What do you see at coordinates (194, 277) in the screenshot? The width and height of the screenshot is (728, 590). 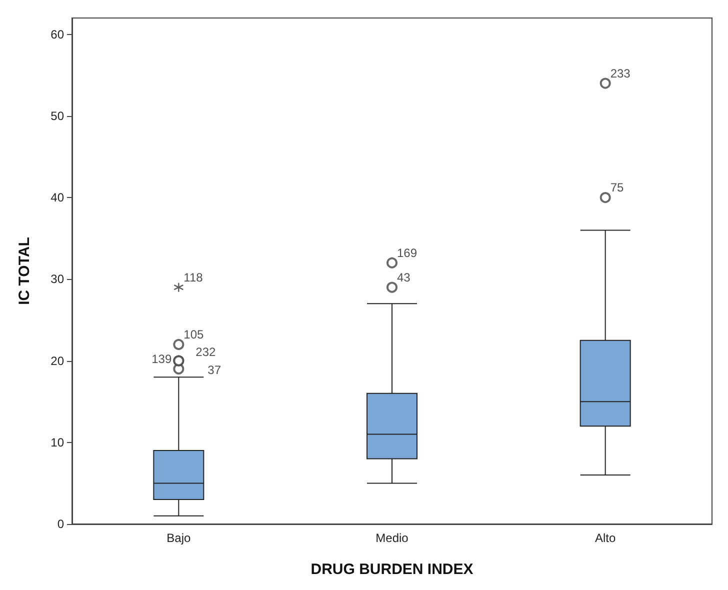 I see `annotation: 118` at bounding box center [194, 277].